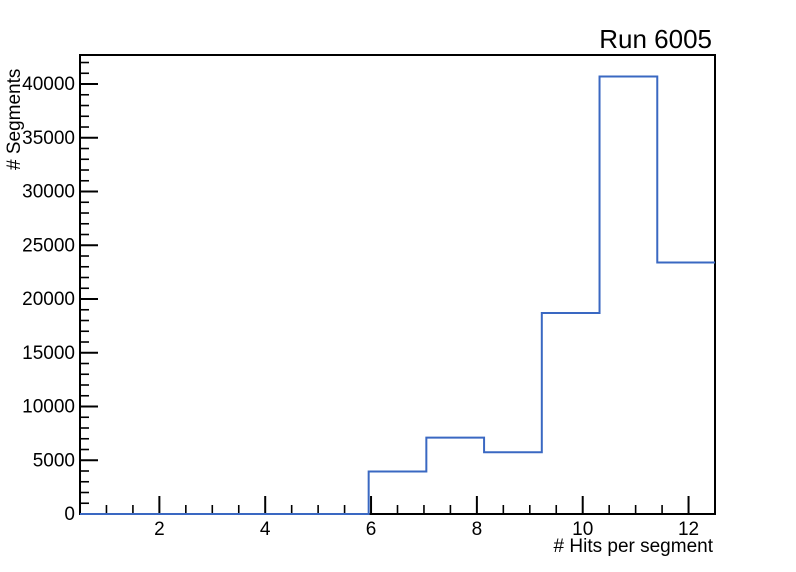 The height and width of the screenshot is (572, 796). I want to click on svg-text: 10, so click(582, 529).